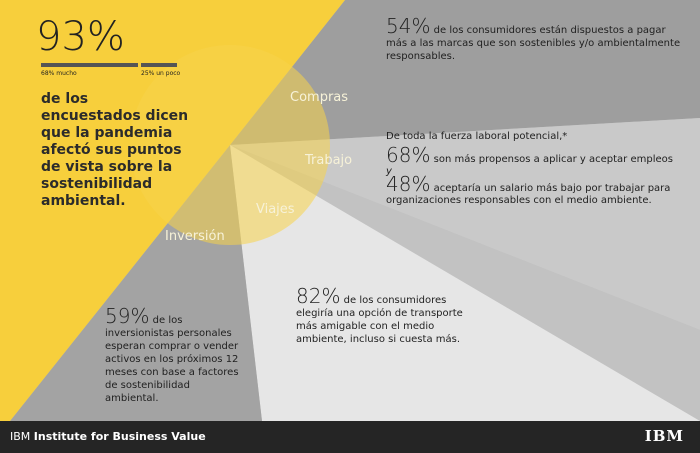 The width and height of the screenshot is (700, 453). What do you see at coordinates (127, 316) in the screenshot?
I see `inversion-value: 59%` at bounding box center [127, 316].